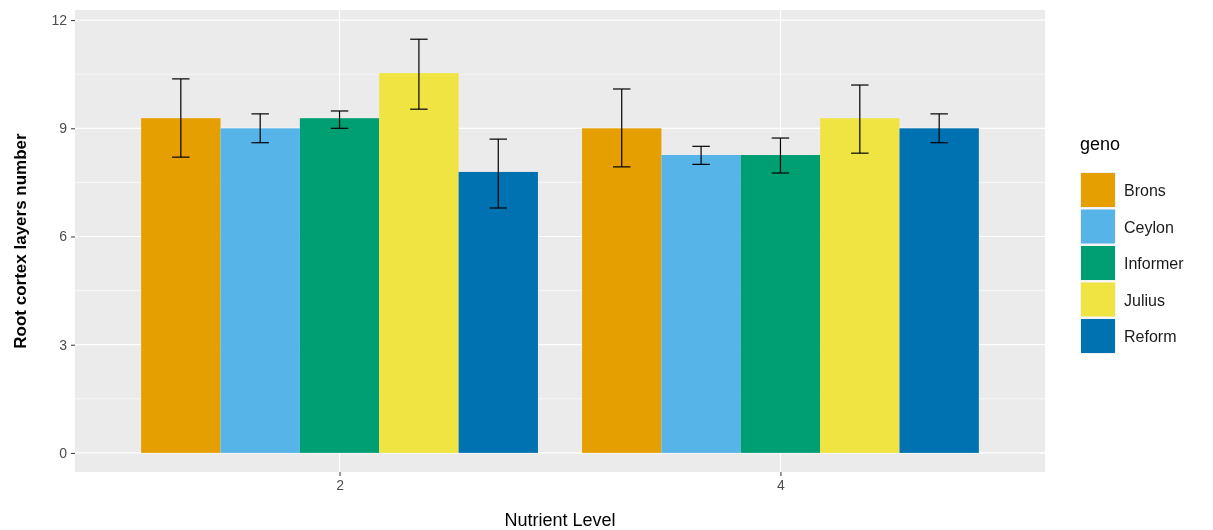 This screenshot has height=530, width=1213. Describe the element at coordinates (63, 128) in the screenshot. I see `y-tick-label: 9` at that location.